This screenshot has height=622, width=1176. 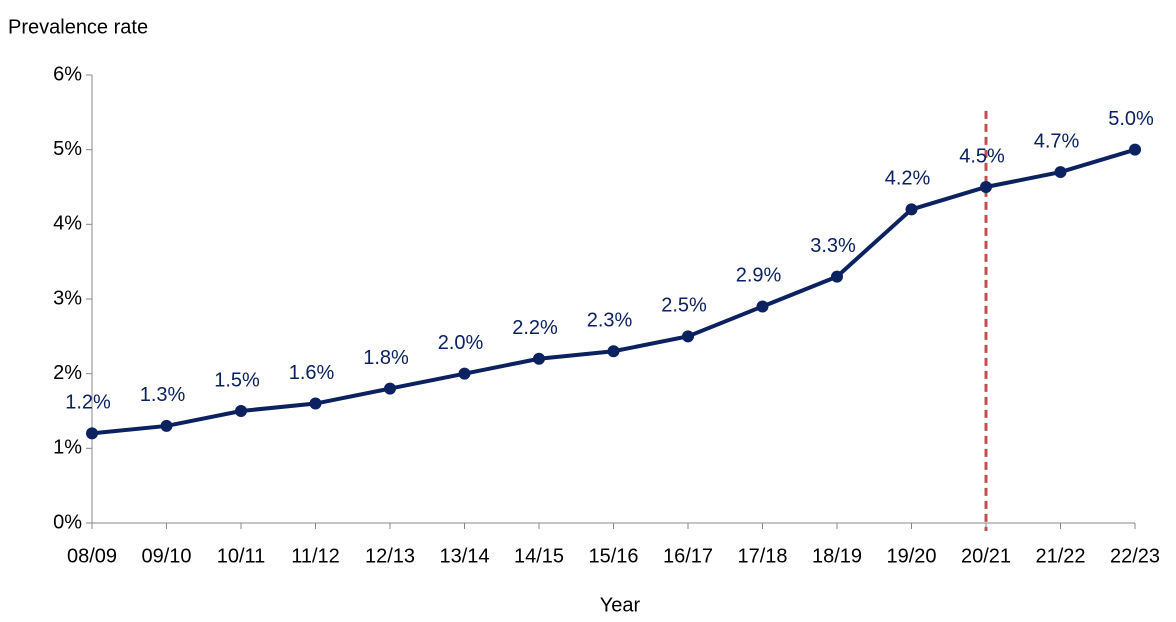 I want to click on x-tick-label: 16/17, so click(x=688, y=556).